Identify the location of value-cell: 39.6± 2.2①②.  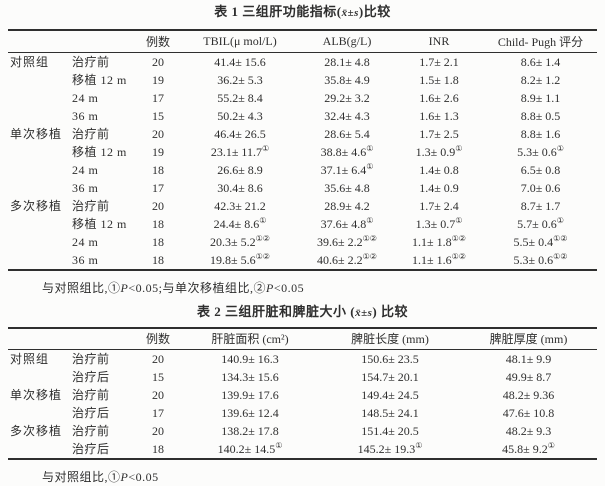
(347, 242).